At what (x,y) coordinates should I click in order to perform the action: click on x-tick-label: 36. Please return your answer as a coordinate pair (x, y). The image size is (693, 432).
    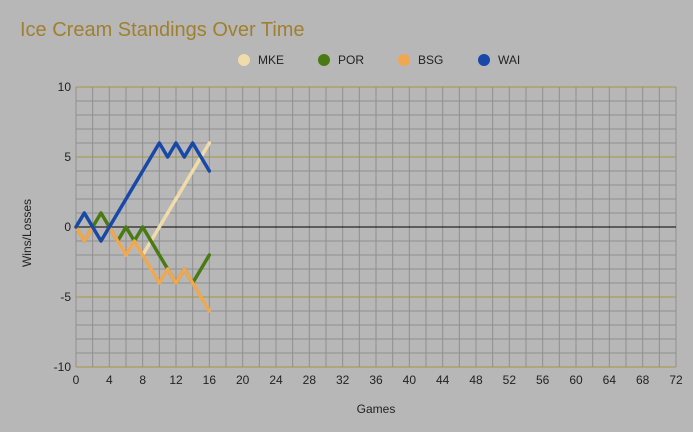
    Looking at the image, I should click on (376, 380).